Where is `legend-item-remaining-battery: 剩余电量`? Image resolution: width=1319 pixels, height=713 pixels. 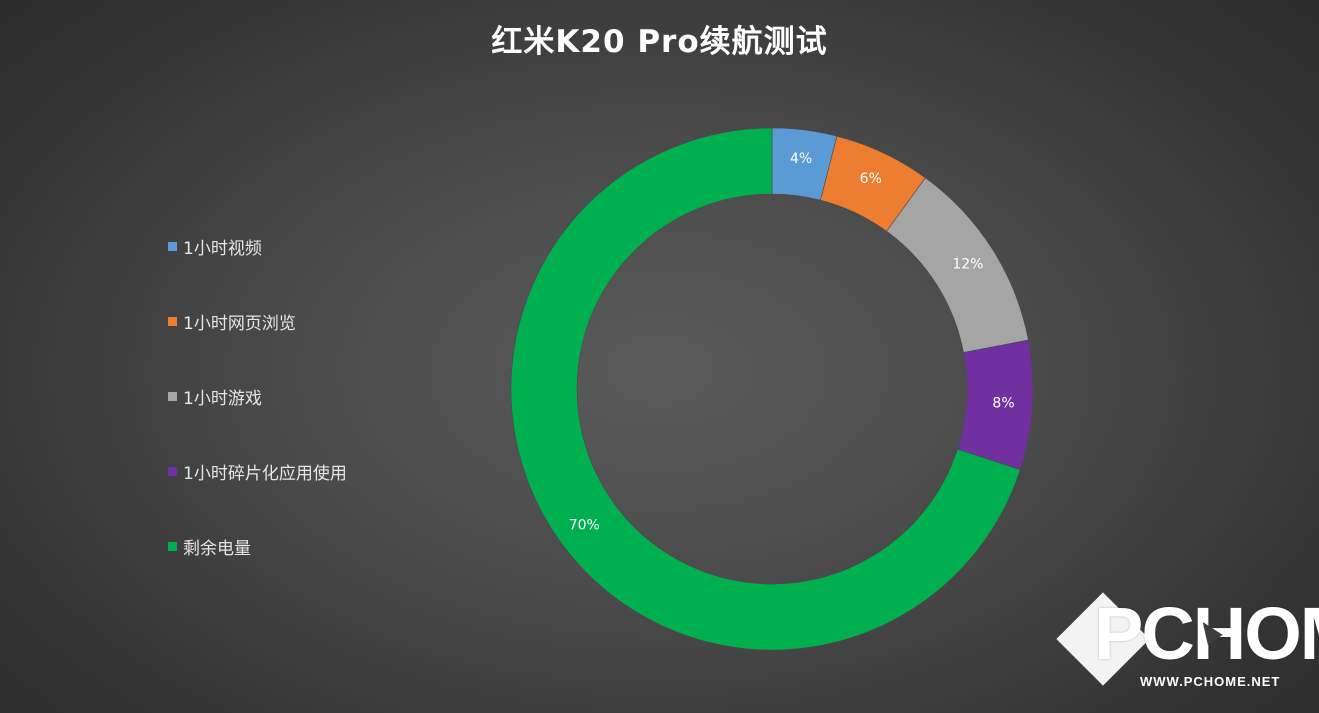 legend-item-remaining-battery: 剩余电量 is located at coordinates (209, 546).